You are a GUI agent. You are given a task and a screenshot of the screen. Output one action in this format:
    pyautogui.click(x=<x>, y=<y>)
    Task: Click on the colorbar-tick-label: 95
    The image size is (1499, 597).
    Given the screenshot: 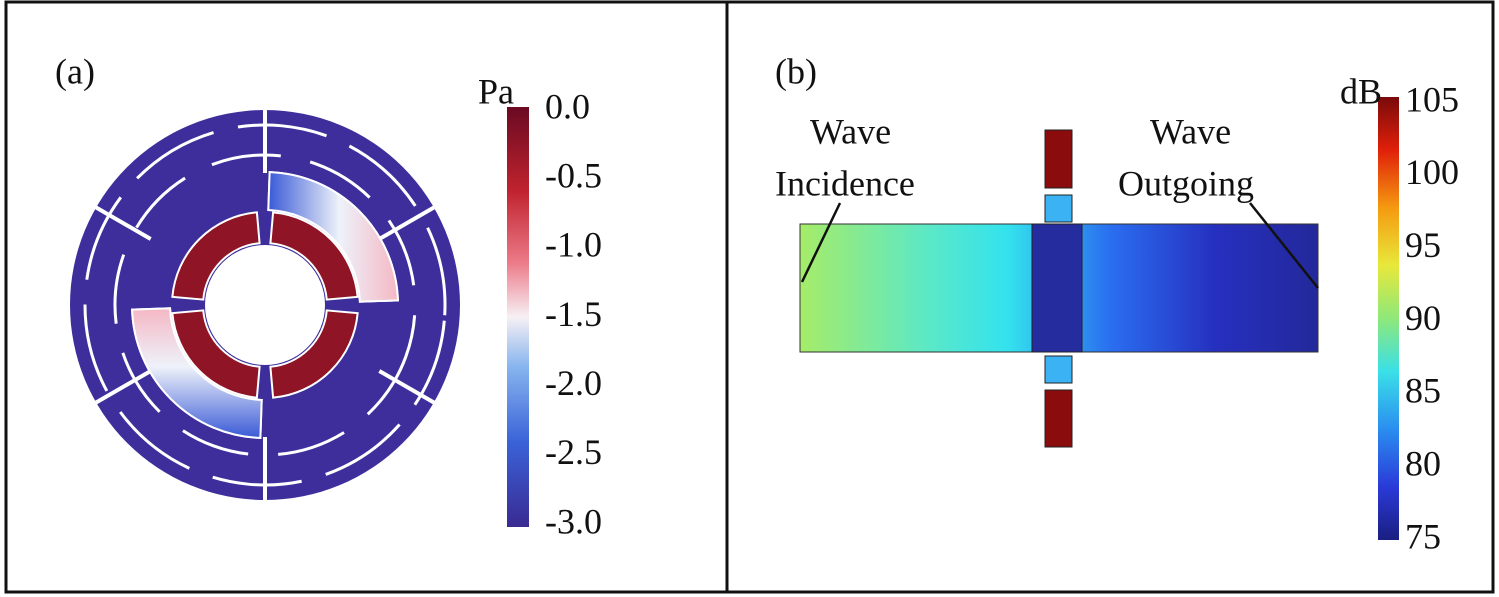 What is the action you would take?
    pyautogui.click(x=1423, y=245)
    